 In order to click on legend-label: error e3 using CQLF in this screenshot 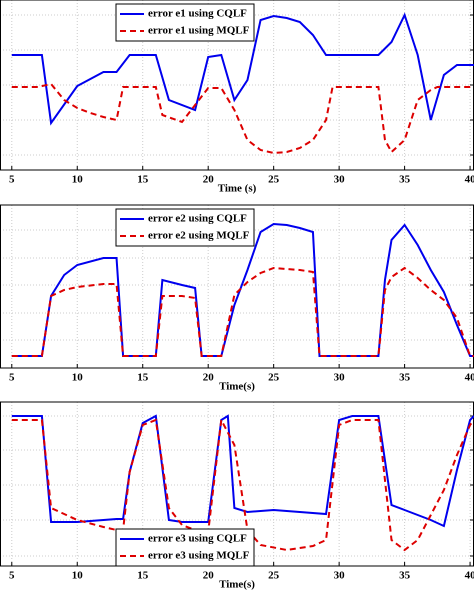, I will do `click(197, 539)`.